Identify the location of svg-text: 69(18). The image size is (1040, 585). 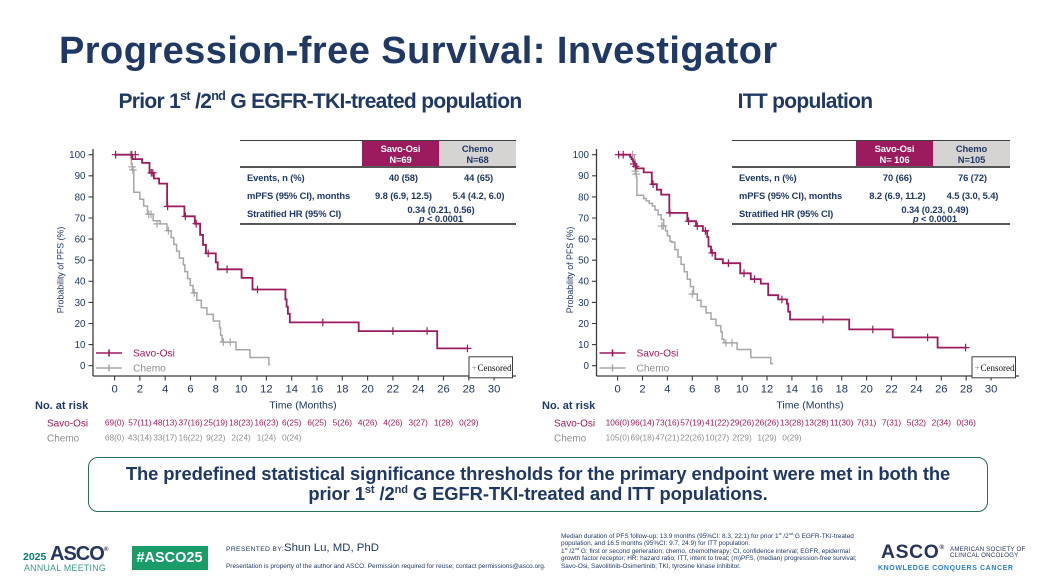
(643, 438).